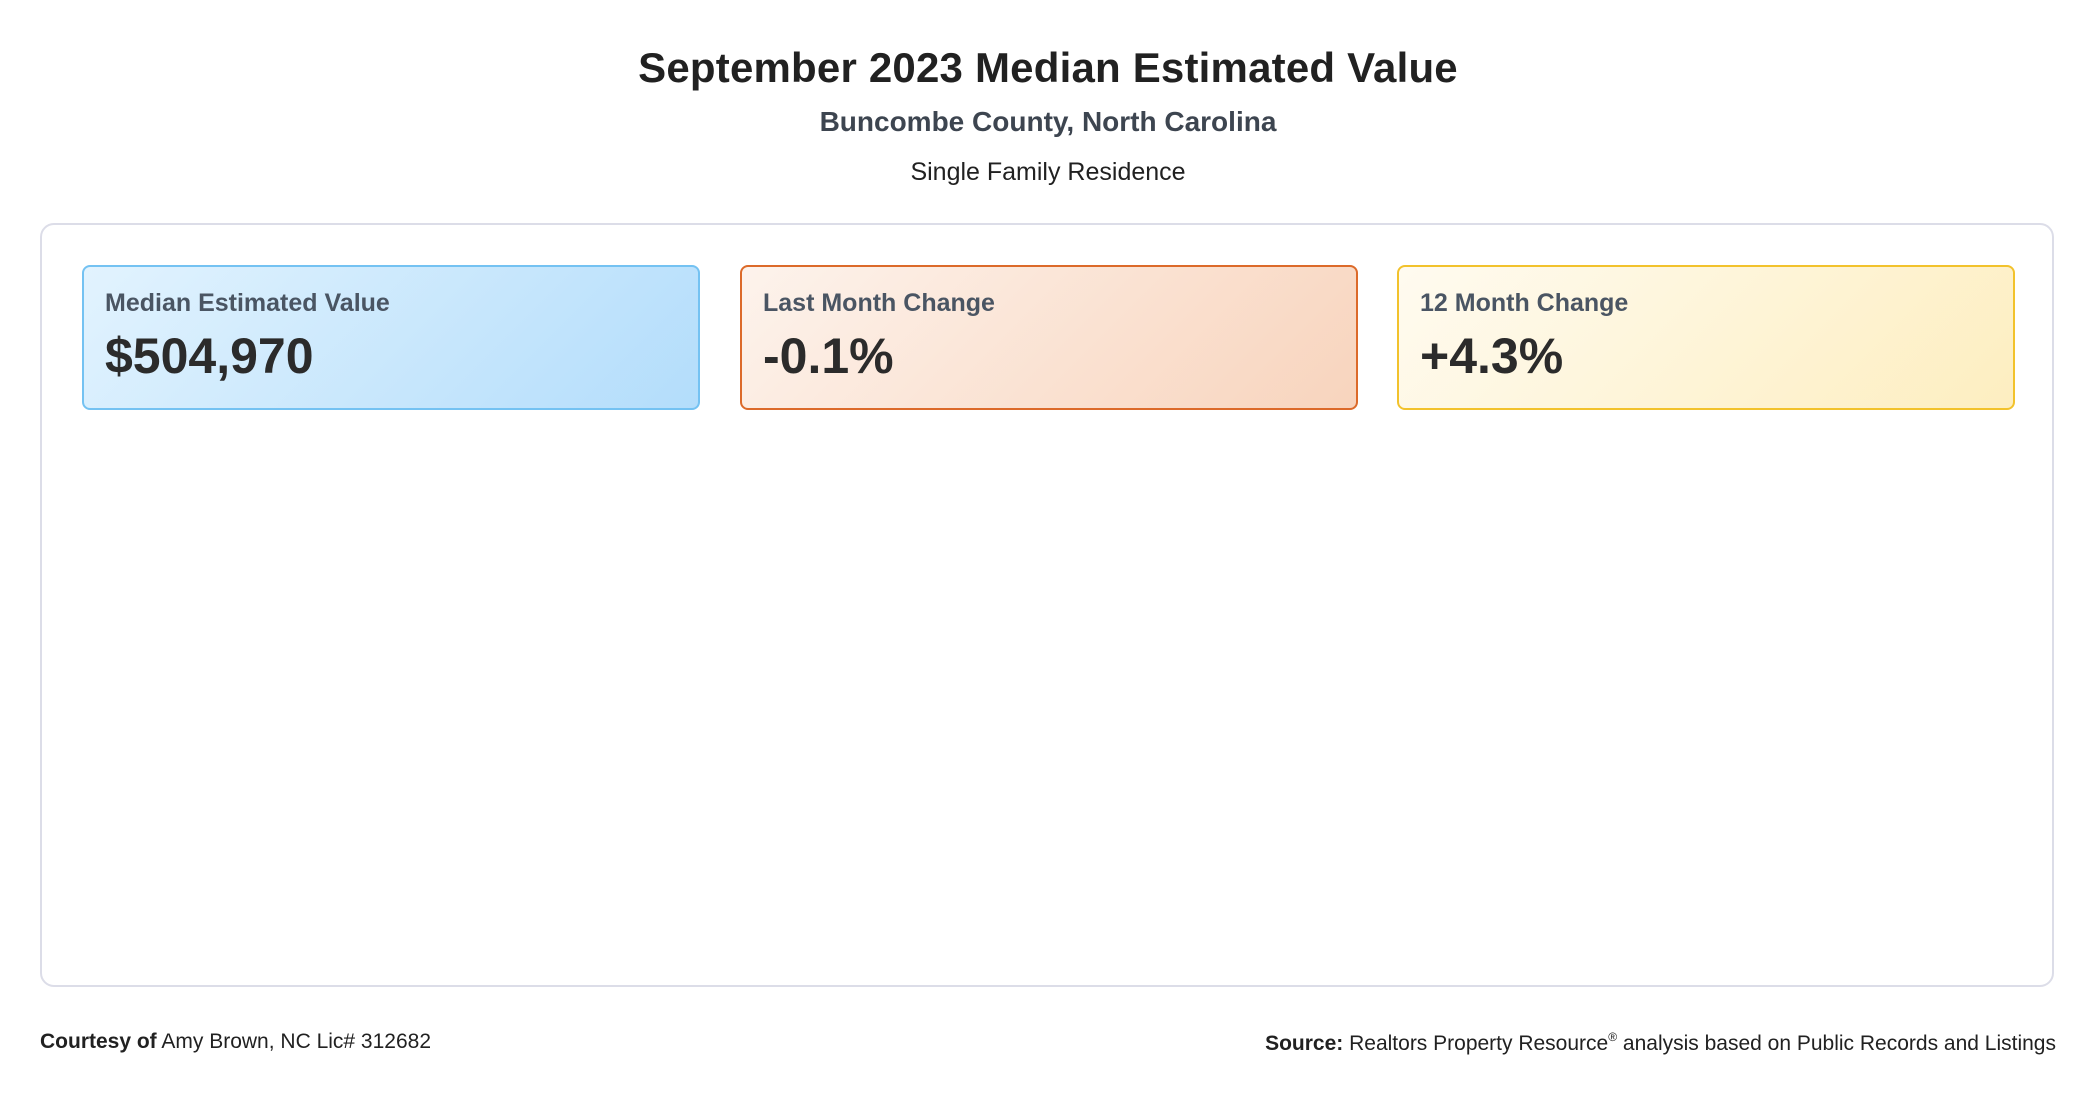  Describe the element at coordinates (1048, 172) in the screenshot. I see `property-type-label: Single Family Residence` at that location.